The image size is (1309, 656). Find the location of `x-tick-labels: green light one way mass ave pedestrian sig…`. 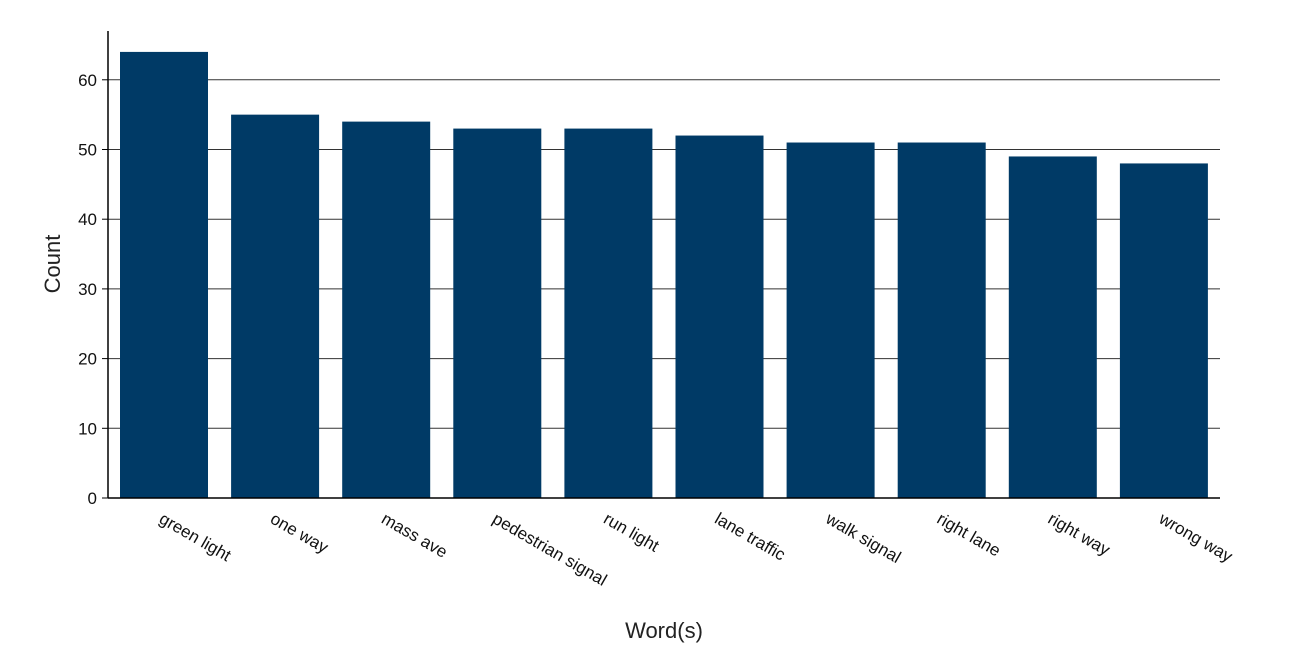

x-tick-labels: green light one way mass ave pedestrian sig… is located at coordinates (696, 549).